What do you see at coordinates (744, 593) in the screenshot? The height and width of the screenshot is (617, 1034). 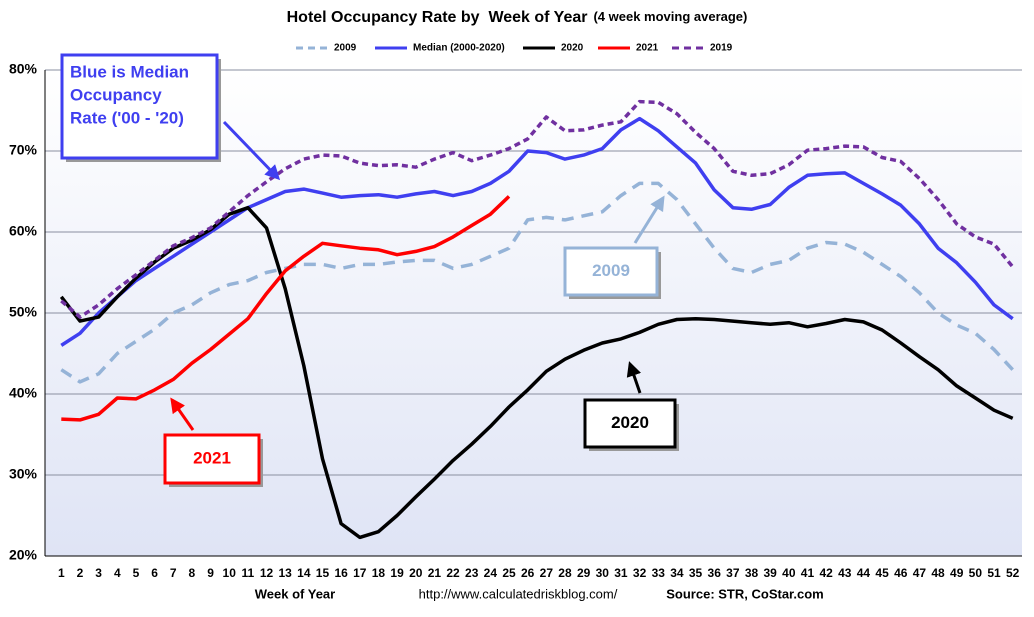 I see `source: Source: STR, CoStar.com` at bounding box center [744, 593].